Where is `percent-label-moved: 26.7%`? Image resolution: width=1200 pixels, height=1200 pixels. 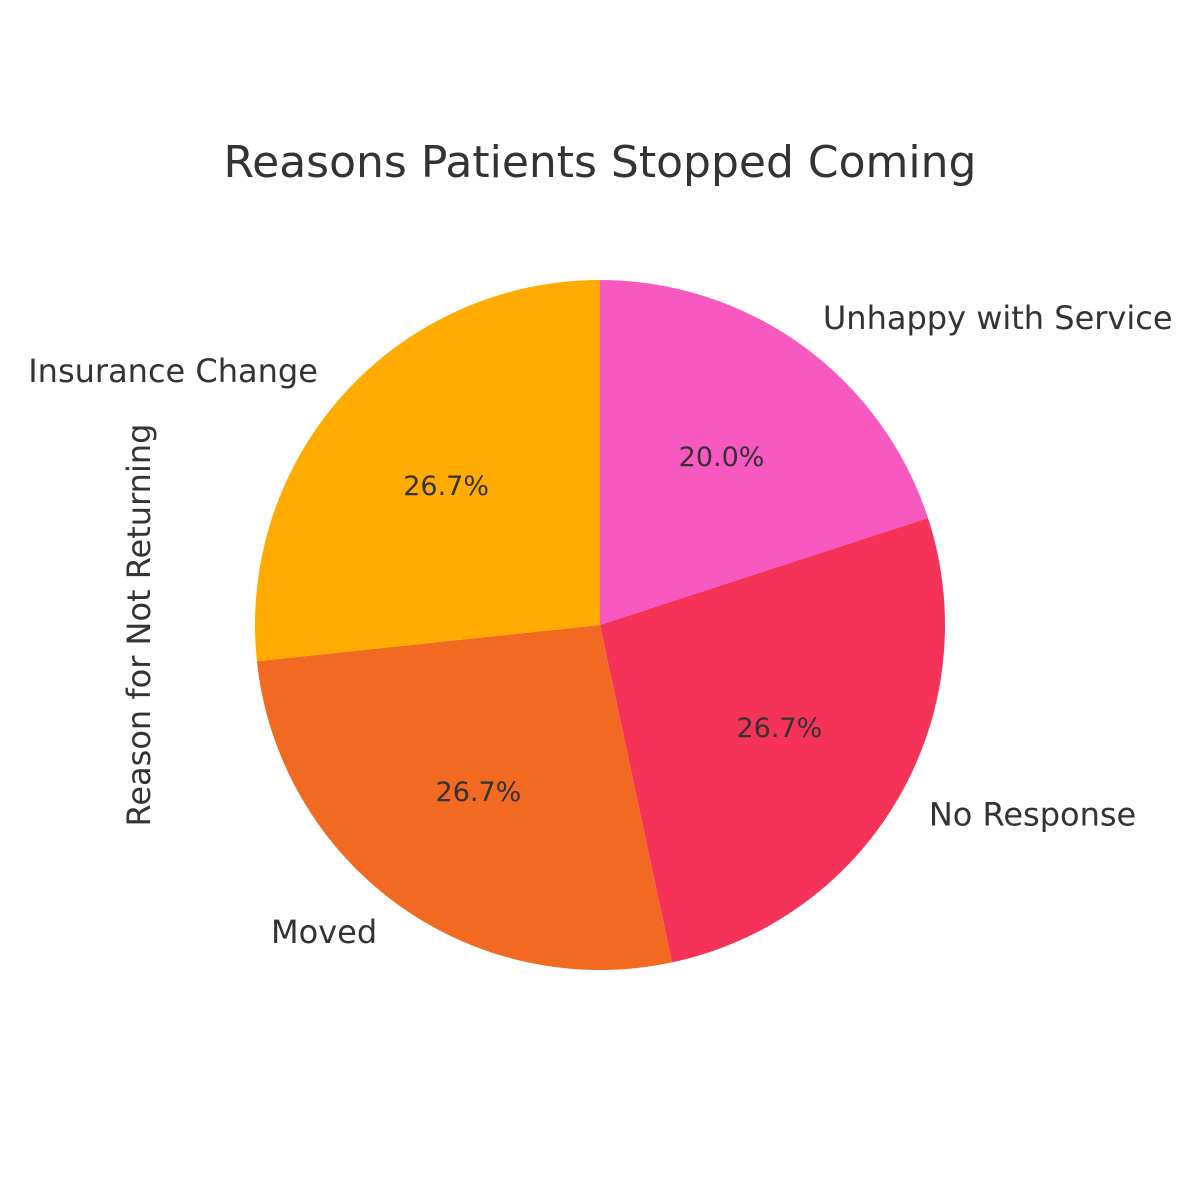
percent-label-moved: 26.7% is located at coordinates (479, 792).